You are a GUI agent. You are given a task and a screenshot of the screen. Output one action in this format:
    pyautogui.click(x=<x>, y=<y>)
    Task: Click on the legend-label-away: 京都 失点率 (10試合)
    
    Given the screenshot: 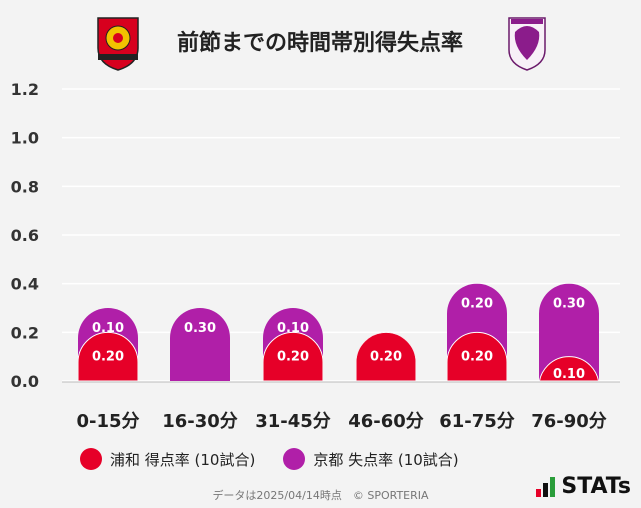 What is the action you would take?
    pyautogui.click(x=386, y=459)
    